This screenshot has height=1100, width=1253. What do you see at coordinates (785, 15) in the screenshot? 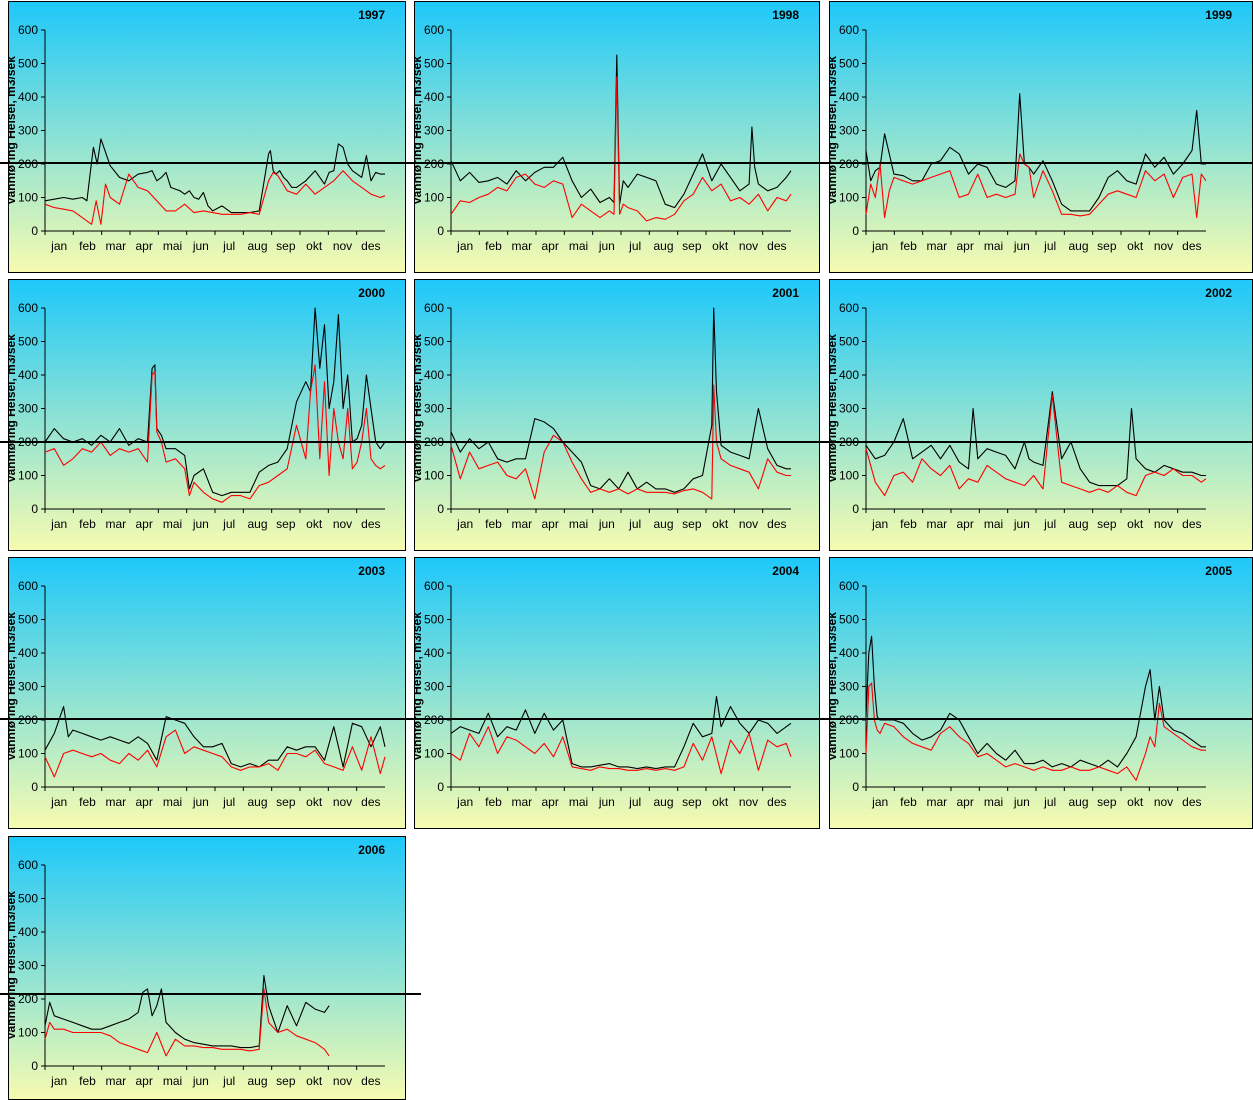
I see `chart-title: 1998` at bounding box center [785, 15].